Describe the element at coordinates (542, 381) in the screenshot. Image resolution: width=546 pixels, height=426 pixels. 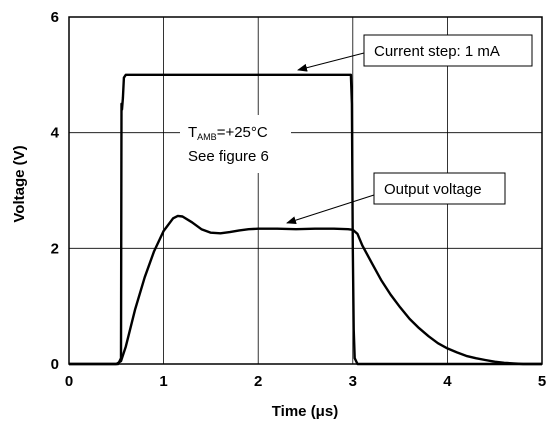
I see `x-tick-label: 5` at that location.